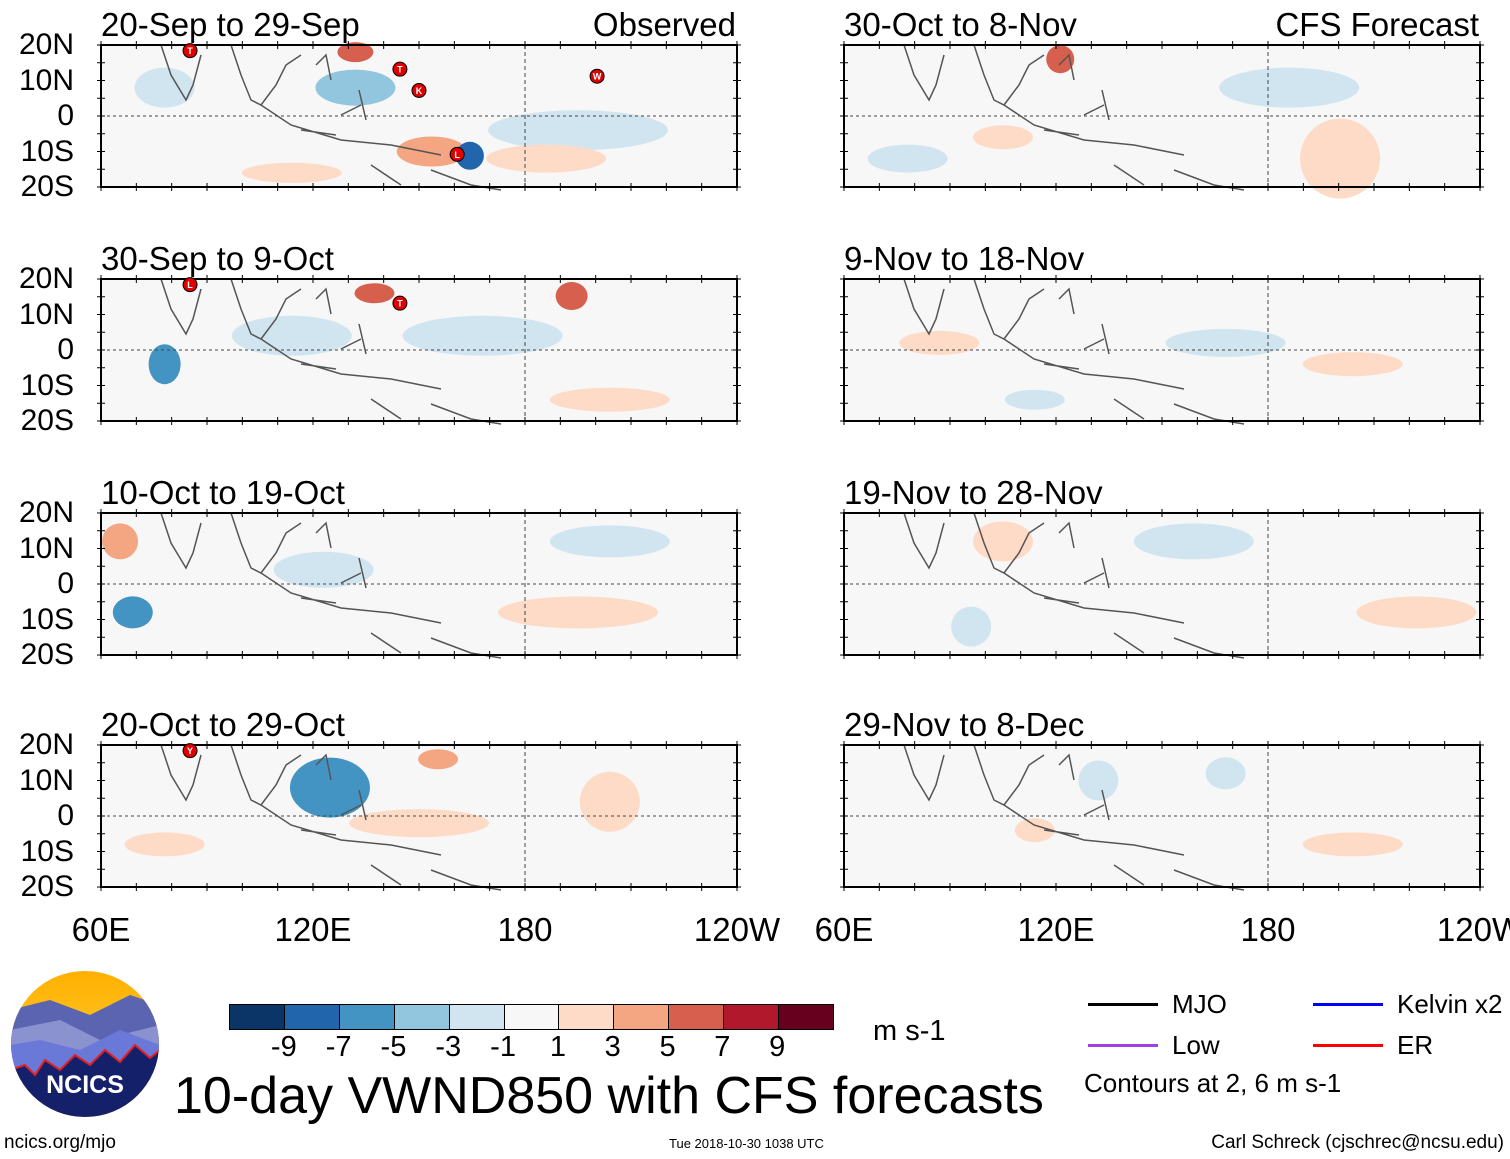 This screenshot has width=1510, height=1159. I want to click on panel-label: Observed, so click(664, 24).